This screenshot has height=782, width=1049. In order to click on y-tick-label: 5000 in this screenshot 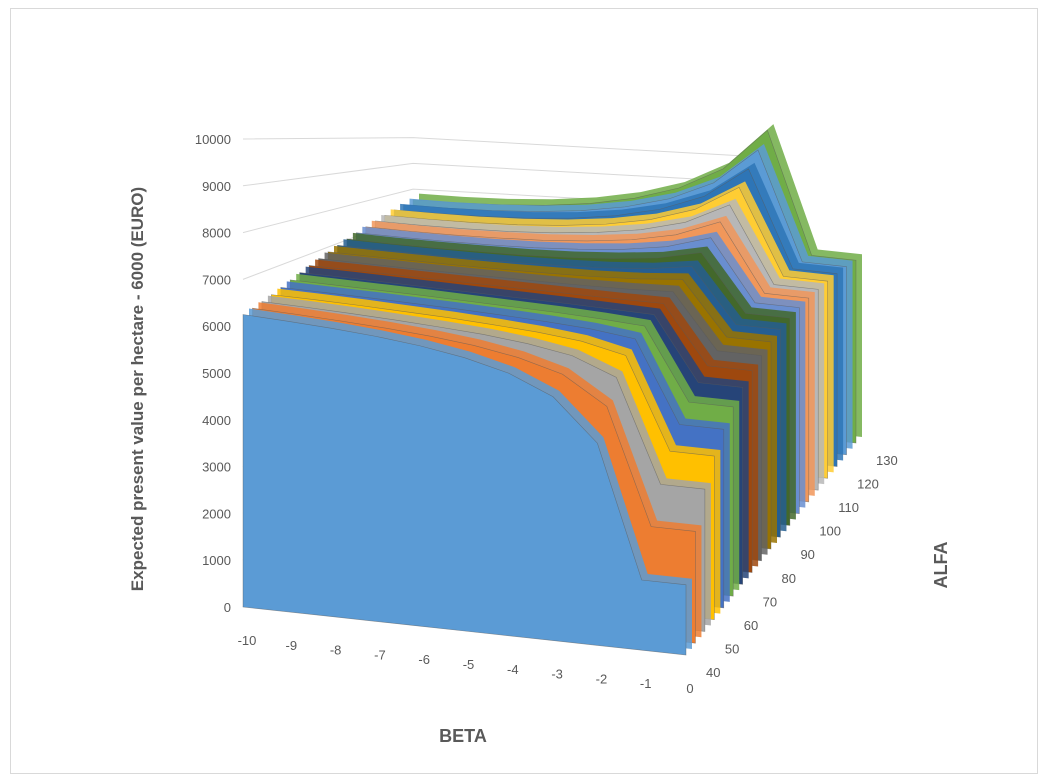, I will do `click(216, 373)`.